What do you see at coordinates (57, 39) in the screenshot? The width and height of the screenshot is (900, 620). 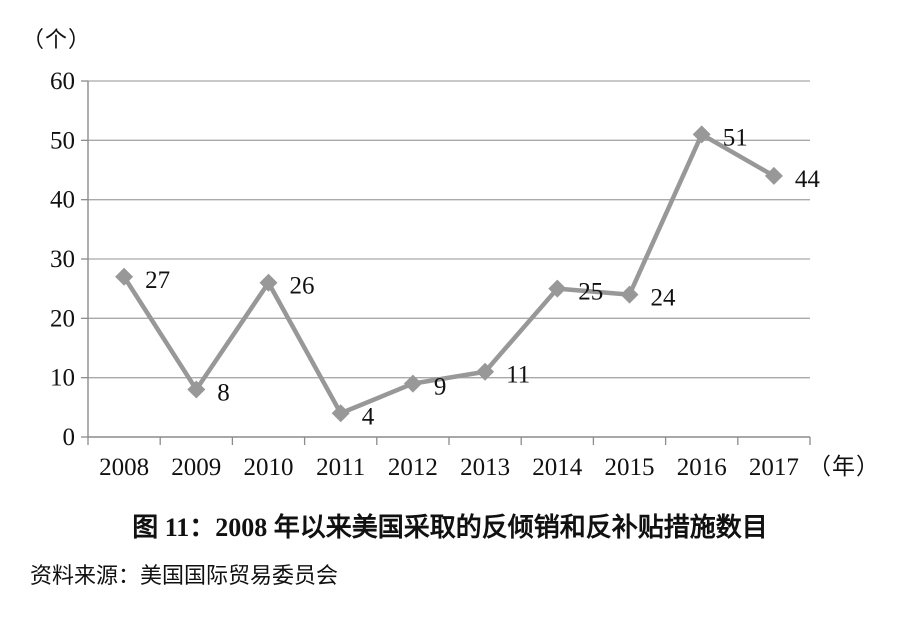 I see `y-axis-unit-label: （个）` at bounding box center [57, 39].